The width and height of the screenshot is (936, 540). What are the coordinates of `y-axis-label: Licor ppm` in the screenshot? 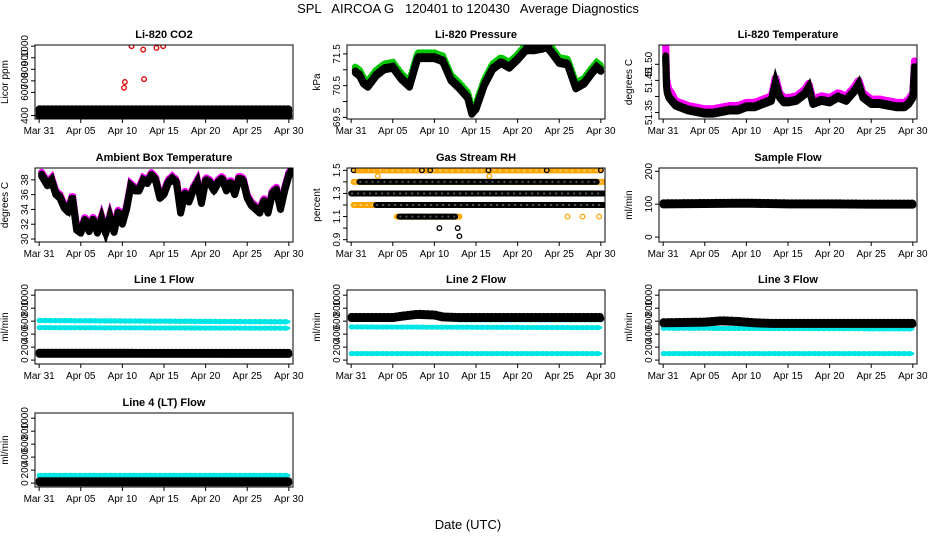 It's located at (5, 82).